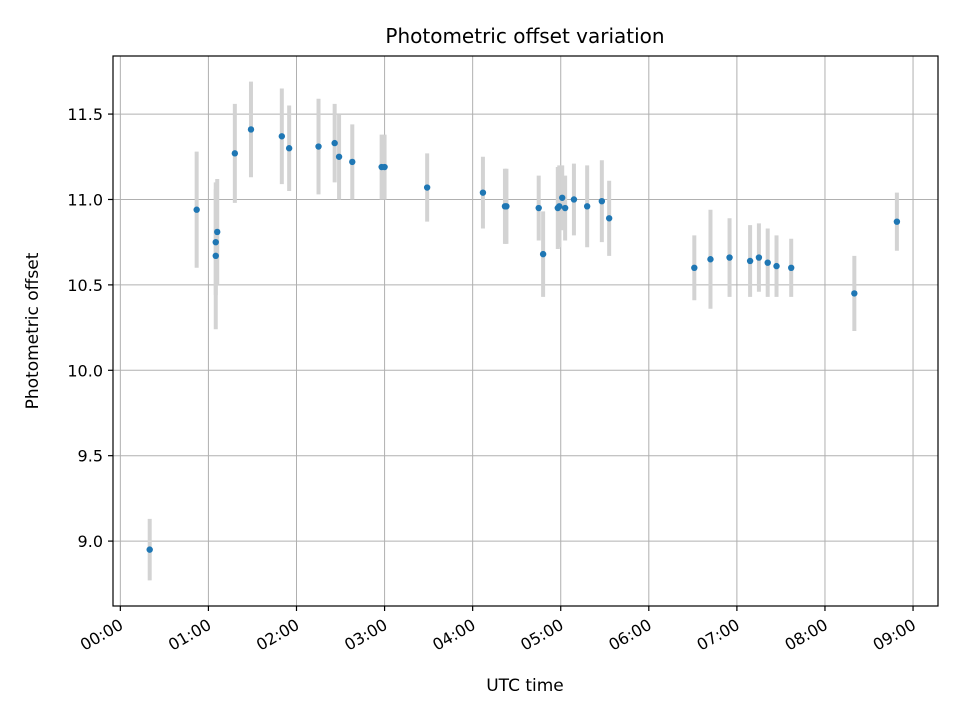 The image size is (960, 720). I want to click on y-tick-label: 11.0, so click(85, 199).